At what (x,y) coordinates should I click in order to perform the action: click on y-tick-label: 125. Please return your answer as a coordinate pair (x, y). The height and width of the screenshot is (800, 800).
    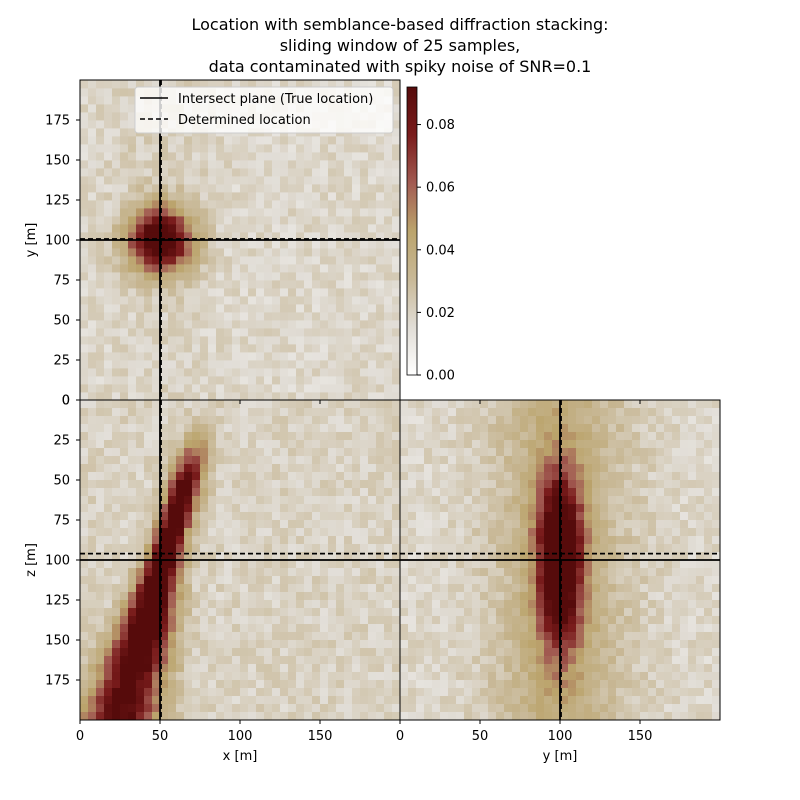
    Looking at the image, I should click on (57, 201).